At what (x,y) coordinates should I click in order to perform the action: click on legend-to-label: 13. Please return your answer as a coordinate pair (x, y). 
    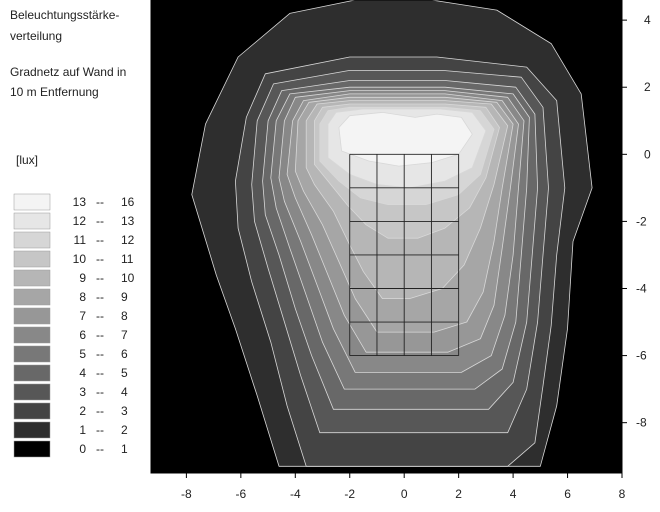
    Looking at the image, I should click on (128, 221).